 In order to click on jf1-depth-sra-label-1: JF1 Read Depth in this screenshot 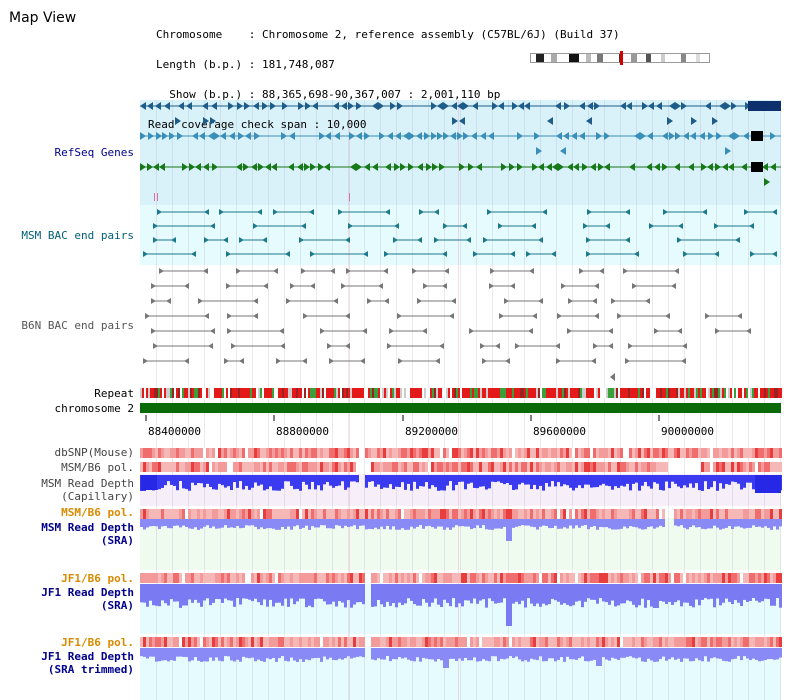, I will do `click(87, 592)`.